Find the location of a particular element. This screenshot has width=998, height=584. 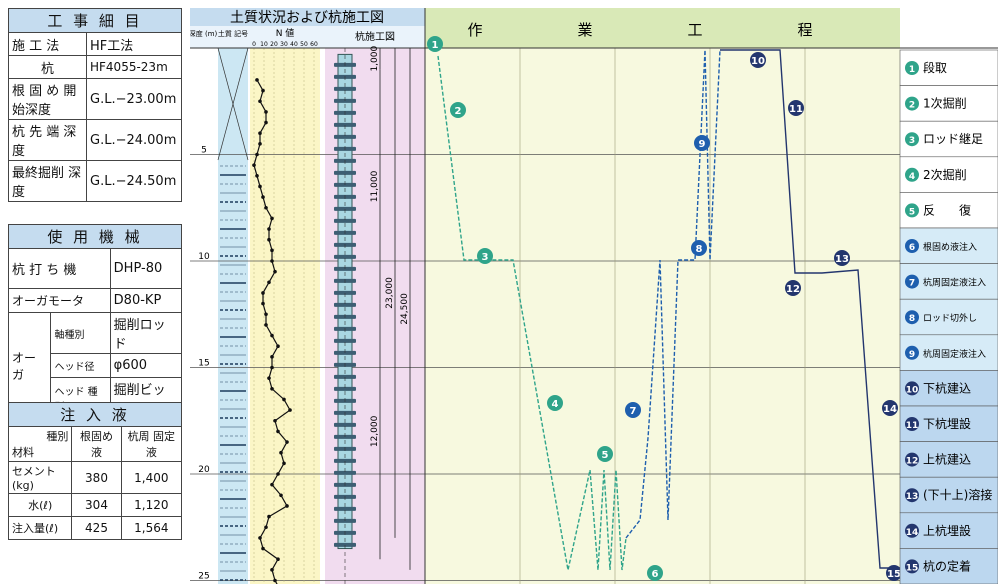

n-curve-line is located at coordinates (272, 331).